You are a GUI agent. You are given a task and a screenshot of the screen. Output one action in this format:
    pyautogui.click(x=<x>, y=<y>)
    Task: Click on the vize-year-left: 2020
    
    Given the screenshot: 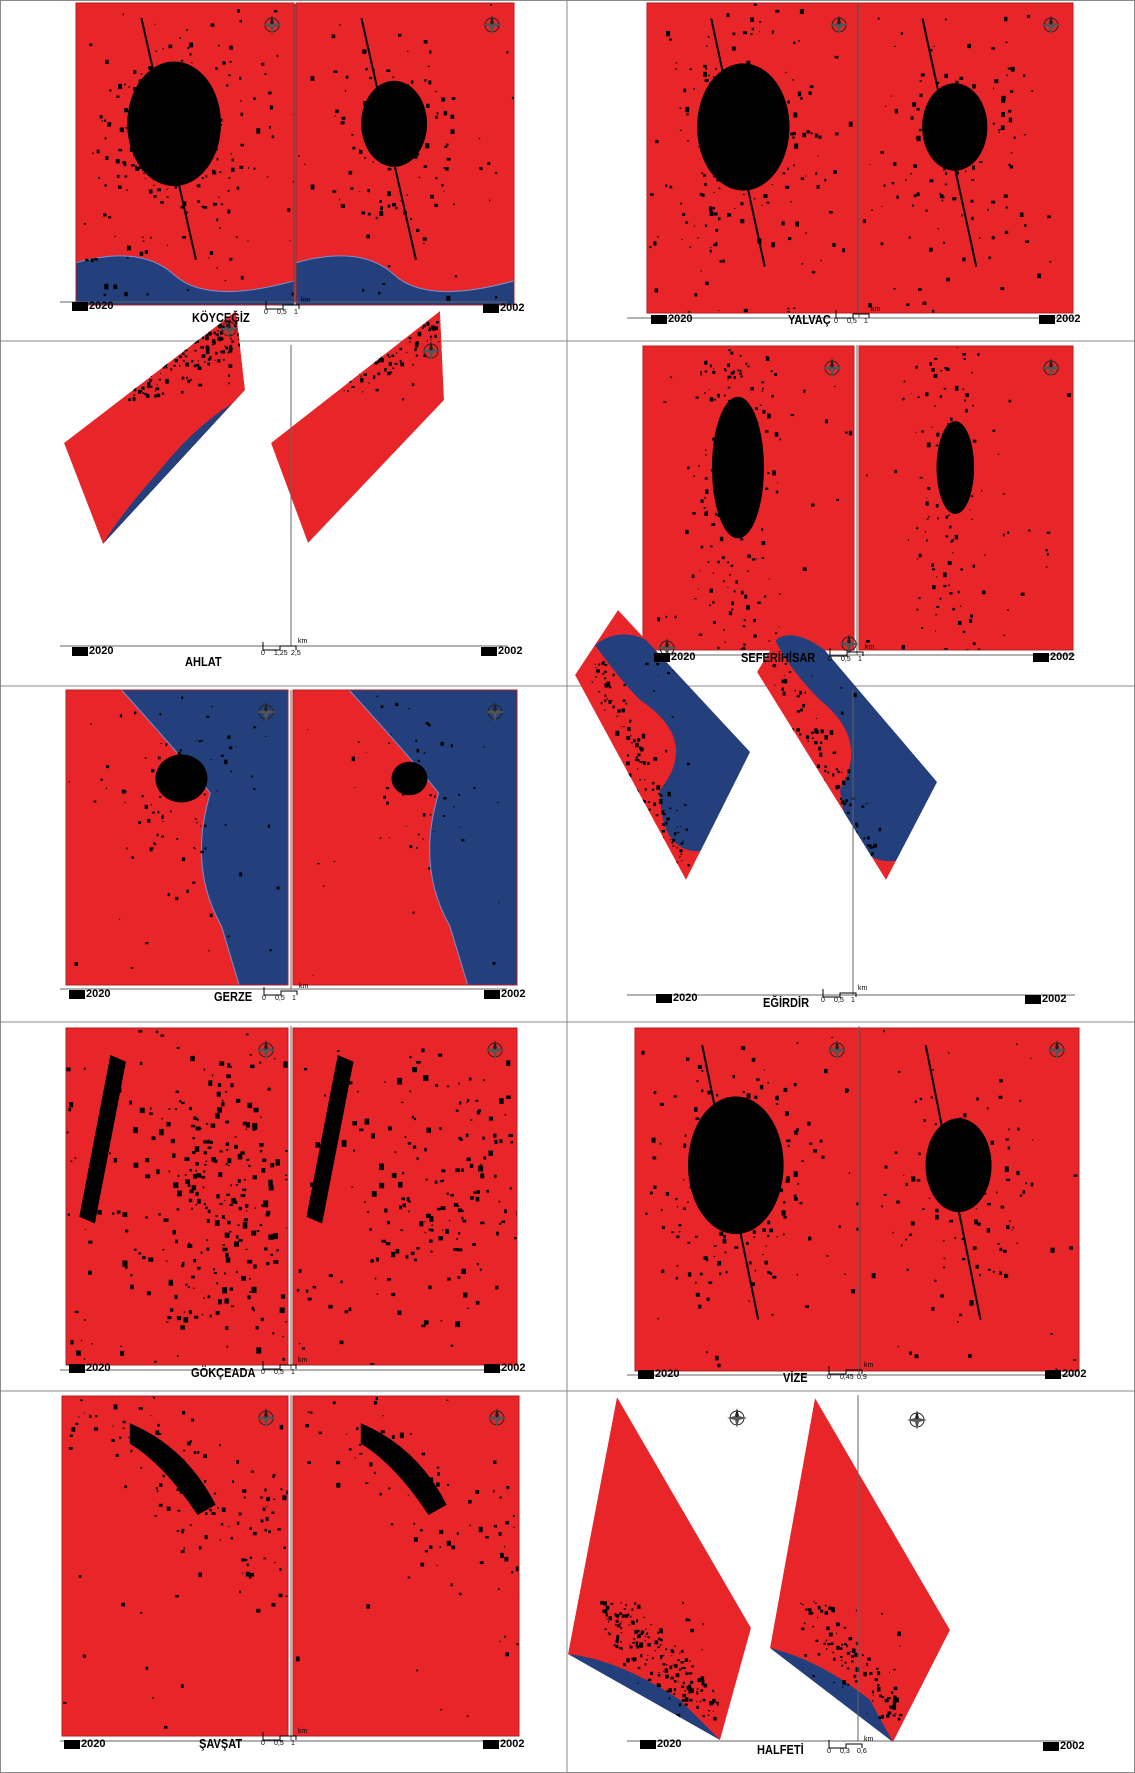 What is the action you would take?
    pyautogui.click(x=658, y=1374)
    